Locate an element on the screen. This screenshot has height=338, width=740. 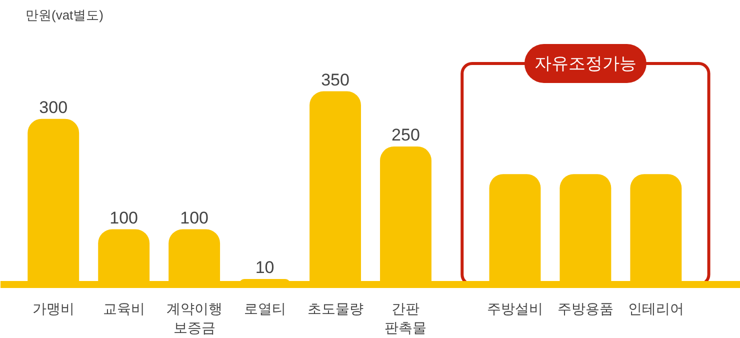
x-tick-label: 교육비 is located at coordinates (123, 308).